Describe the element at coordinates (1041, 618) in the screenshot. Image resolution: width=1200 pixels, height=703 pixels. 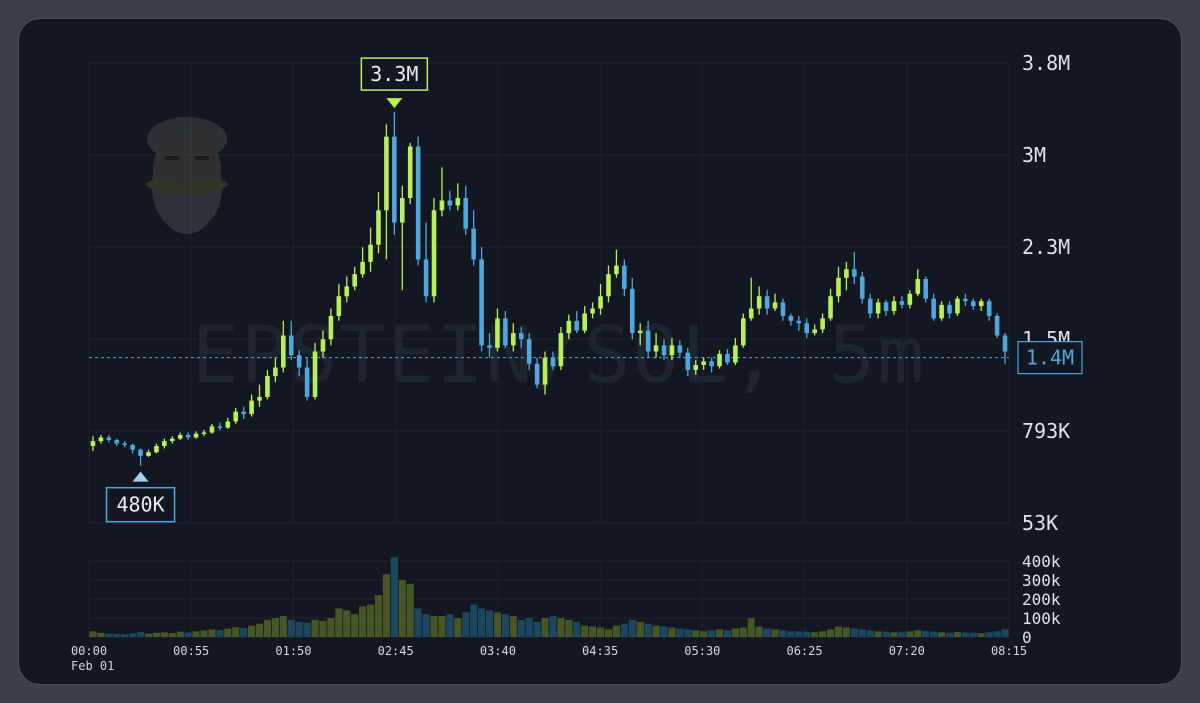
I see `volume-axis-label: 100k` at that location.